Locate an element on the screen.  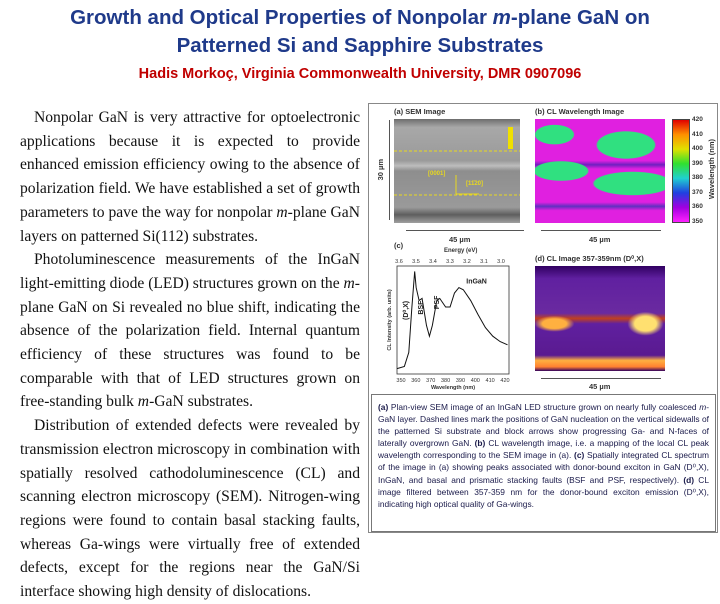
title-text: -plane GaN on is located at coordinates (580, 17).